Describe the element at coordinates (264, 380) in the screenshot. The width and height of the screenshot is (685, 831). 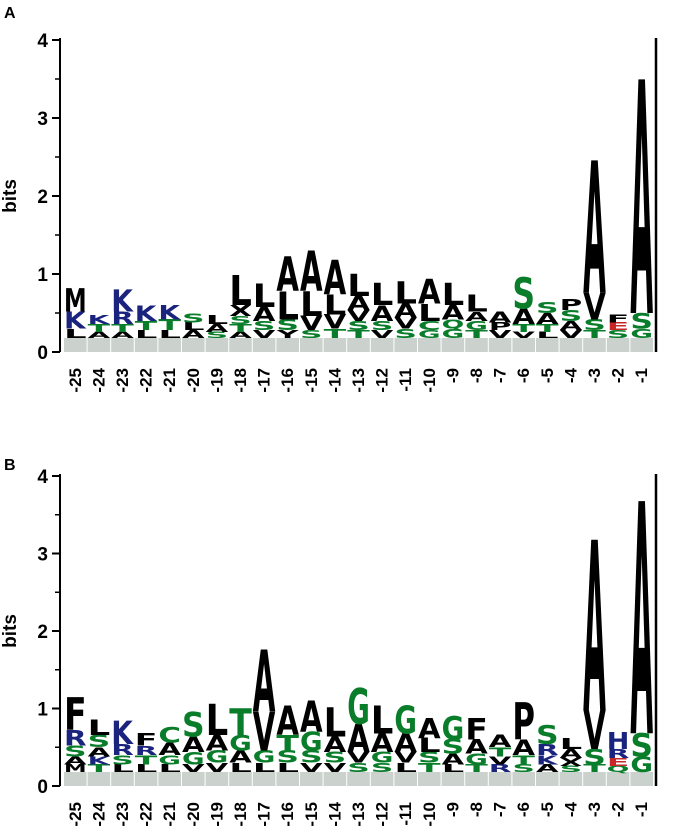
I see `x-tick-label: -17` at that location.